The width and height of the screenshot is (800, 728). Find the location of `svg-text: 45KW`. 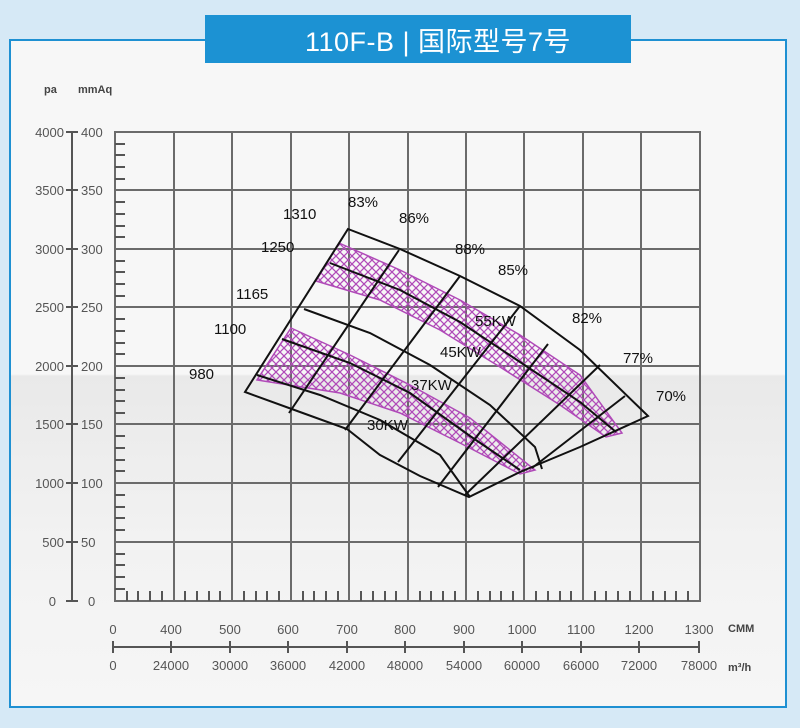

svg-text: 45KW is located at coordinates (461, 352).